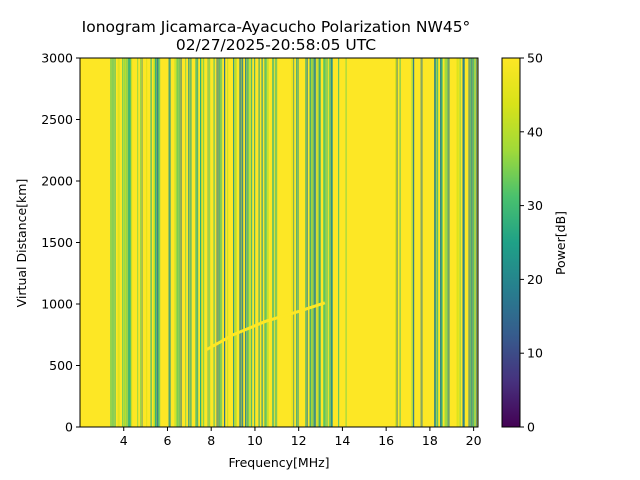 This screenshot has height=480, width=640. What do you see at coordinates (57, 304) in the screenshot?
I see `y-tick-label: 1000` at bounding box center [57, 304].